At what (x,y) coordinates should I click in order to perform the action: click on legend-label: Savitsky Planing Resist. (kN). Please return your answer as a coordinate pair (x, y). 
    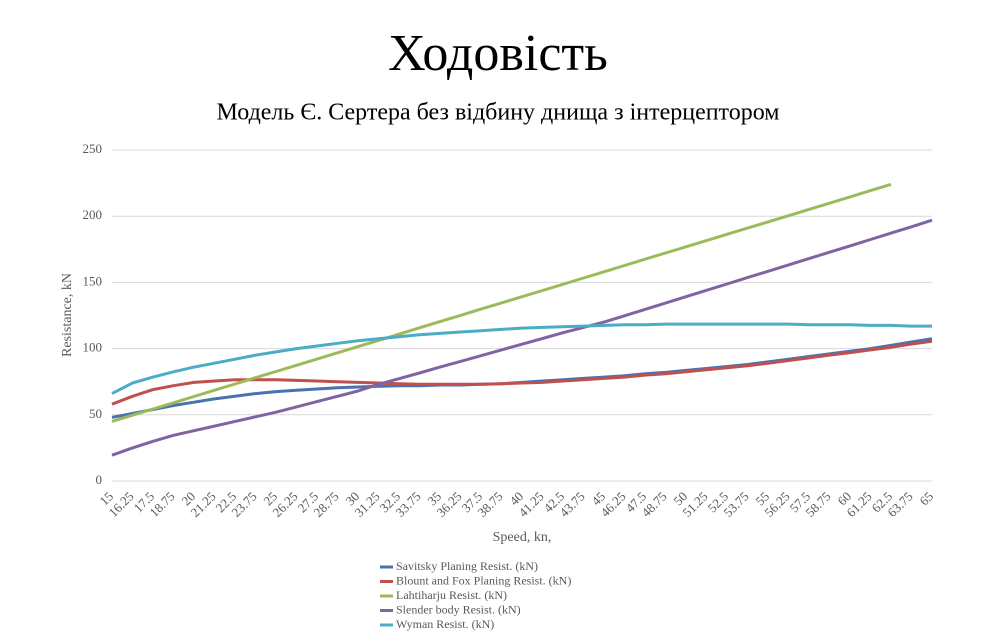
    Looking at the image, I should click on (467, 566).